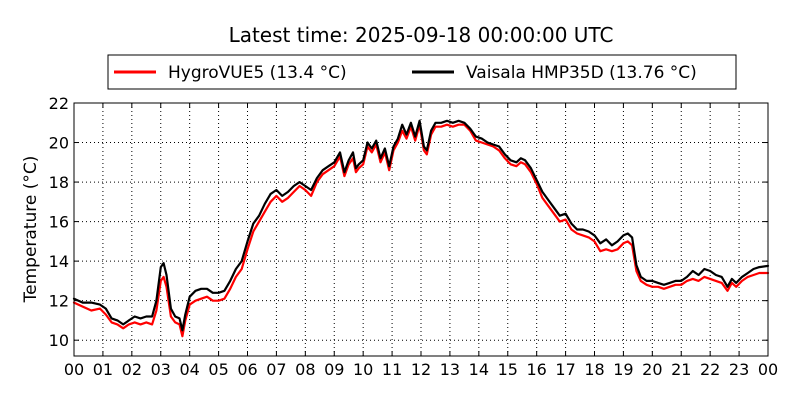 The width and height of the screenshot is (800, 400). Describe the element at coordinates (421, 35) in the screenshot. I see `chart-title: Latest time: 2025-09-18 00:00:00 UTC` at that location.